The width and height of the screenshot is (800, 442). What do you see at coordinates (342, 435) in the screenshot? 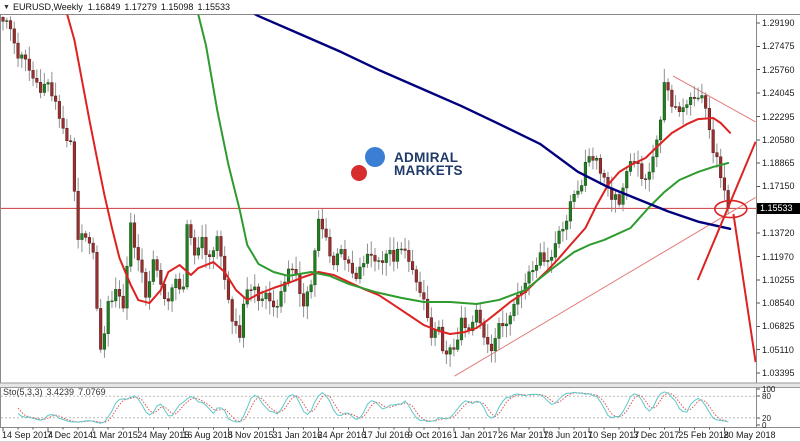
I see `date-axis-label: 24 Apr 2016` at bounding box center [342, 435].